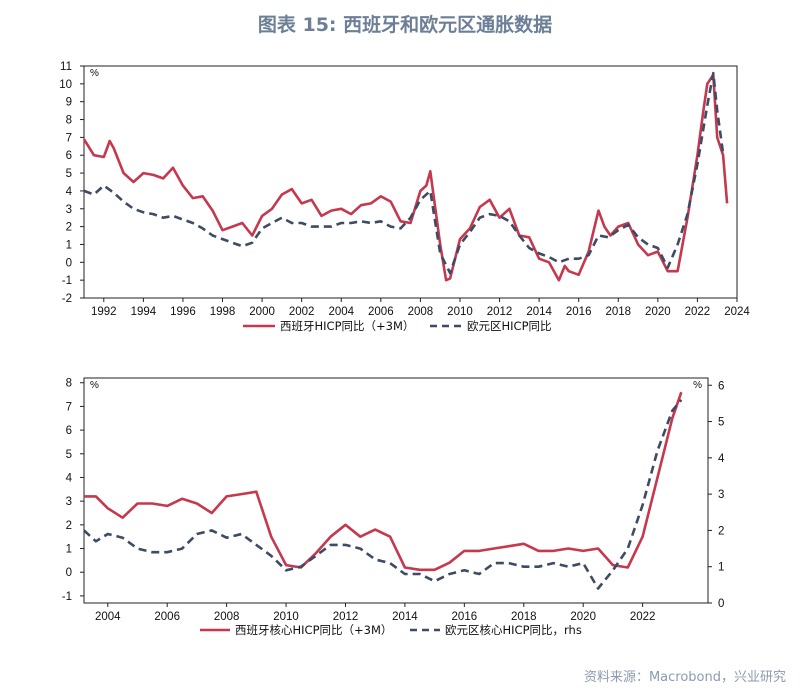 This screenshot has height=696, width=810. What do you see at coordinates (65, 85) in the screenshot?
I see `y-tick-label: 10` at bounding box center [65, 85].